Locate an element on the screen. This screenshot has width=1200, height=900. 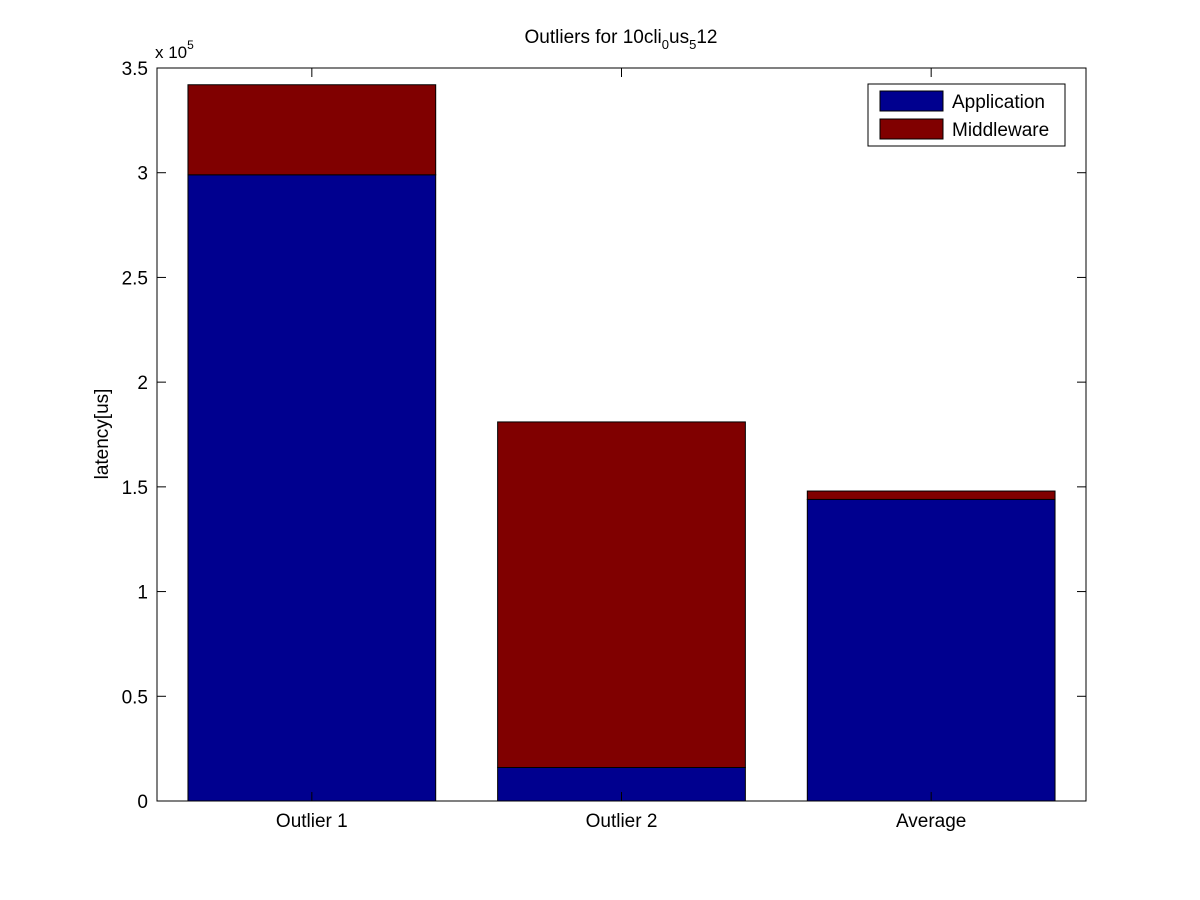
chart-title: Outliers for 10cli0us512 is located at coordinates (621, 39).